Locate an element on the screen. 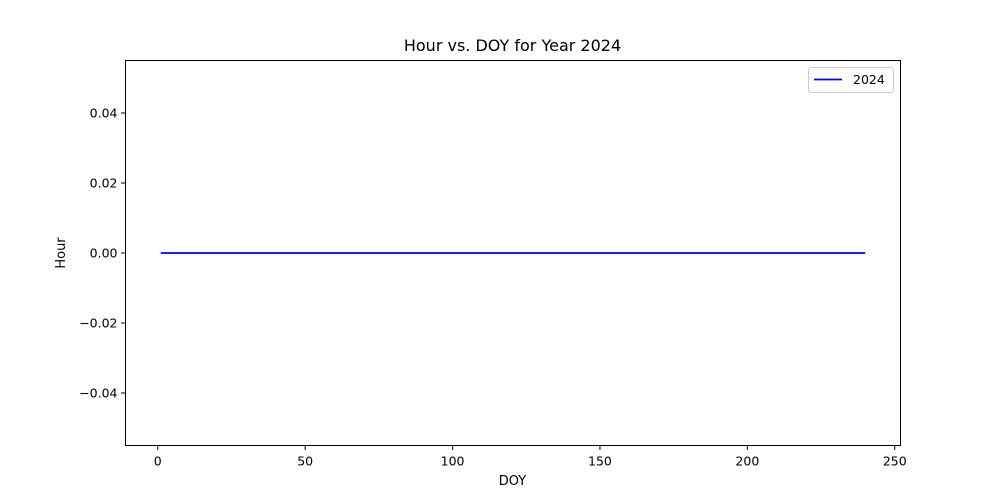 This screenshot has width=1000, height=500. y-axis-label: Hour is located at coordinates (61, 253).